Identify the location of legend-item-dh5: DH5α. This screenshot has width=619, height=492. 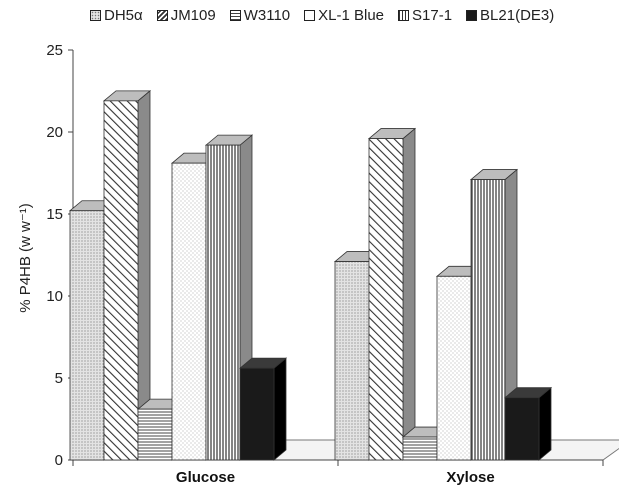
(116, 15).